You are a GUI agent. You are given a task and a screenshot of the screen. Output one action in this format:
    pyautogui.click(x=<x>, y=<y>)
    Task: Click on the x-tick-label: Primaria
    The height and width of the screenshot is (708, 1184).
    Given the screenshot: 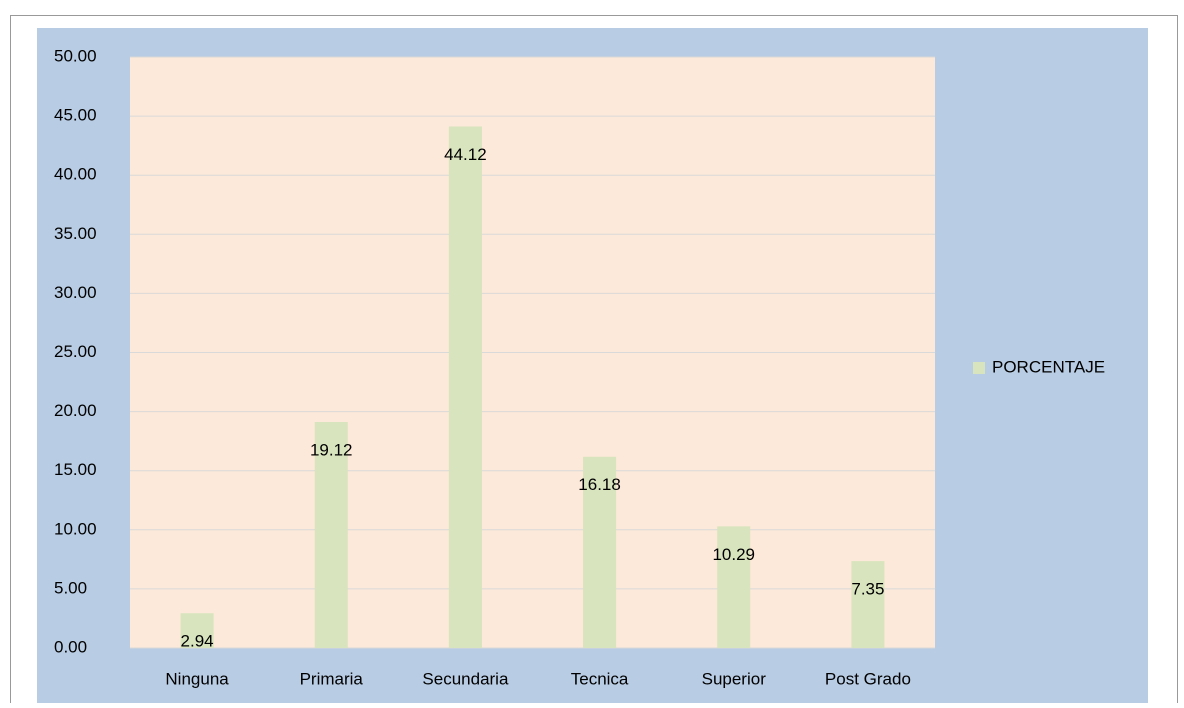 What is the action you would take?
    pyautogui.click(x=332, y=678)
    